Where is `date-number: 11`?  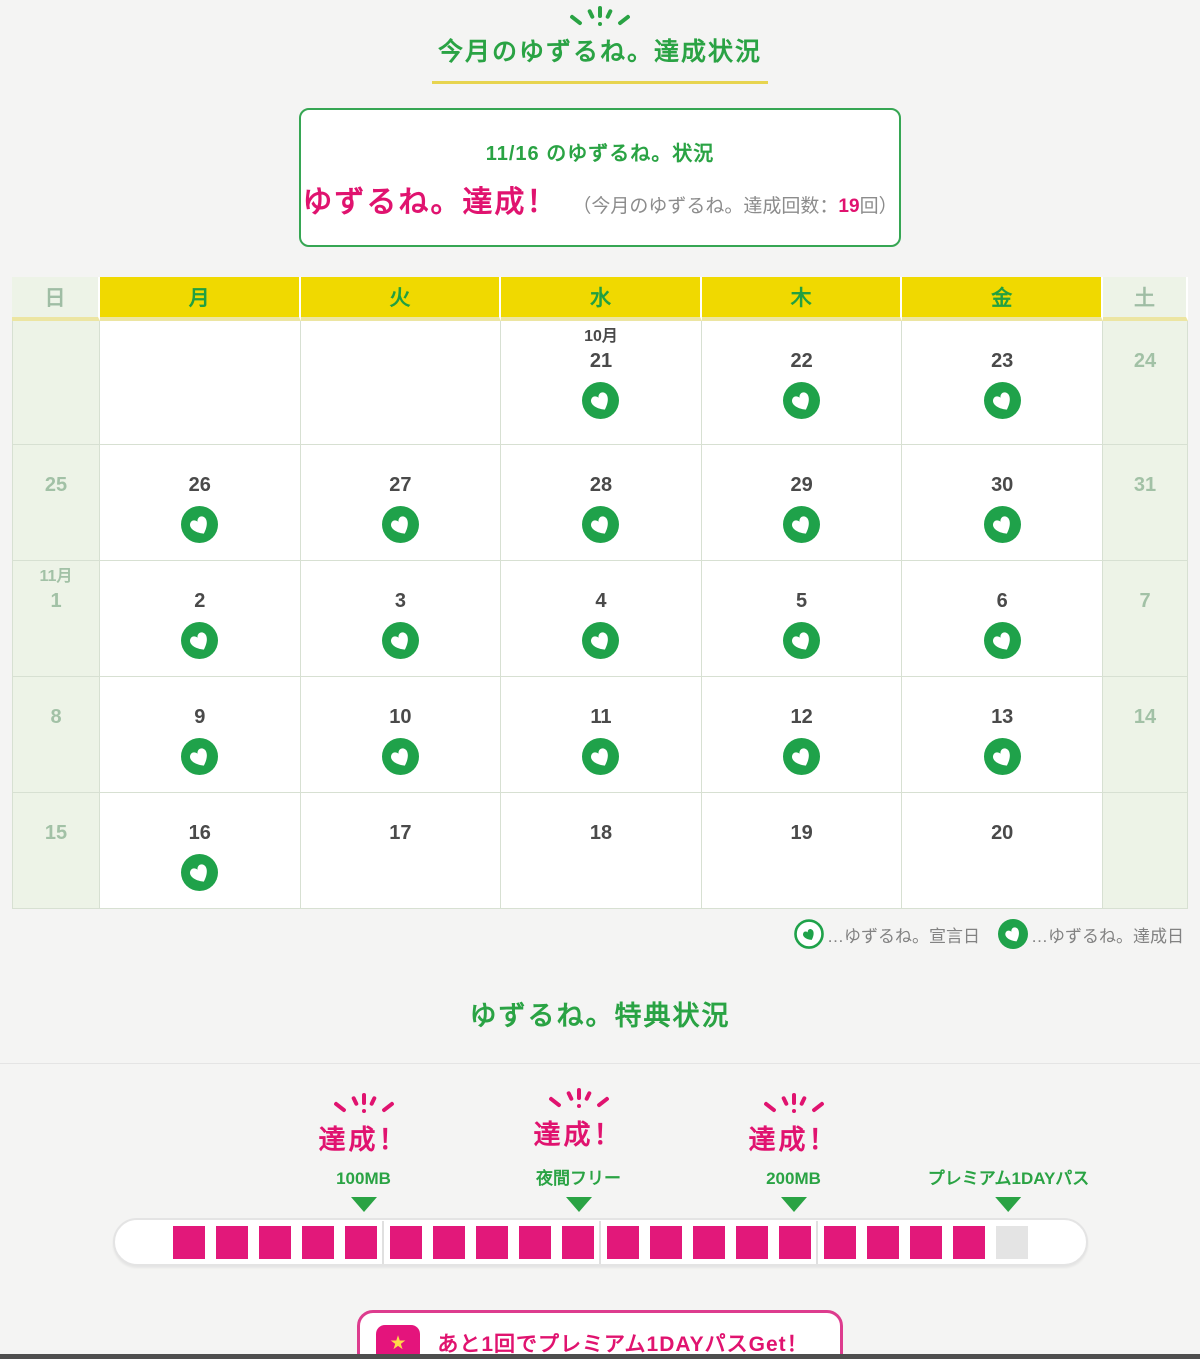 date-number: 11 is located at coordinates (601, 717).